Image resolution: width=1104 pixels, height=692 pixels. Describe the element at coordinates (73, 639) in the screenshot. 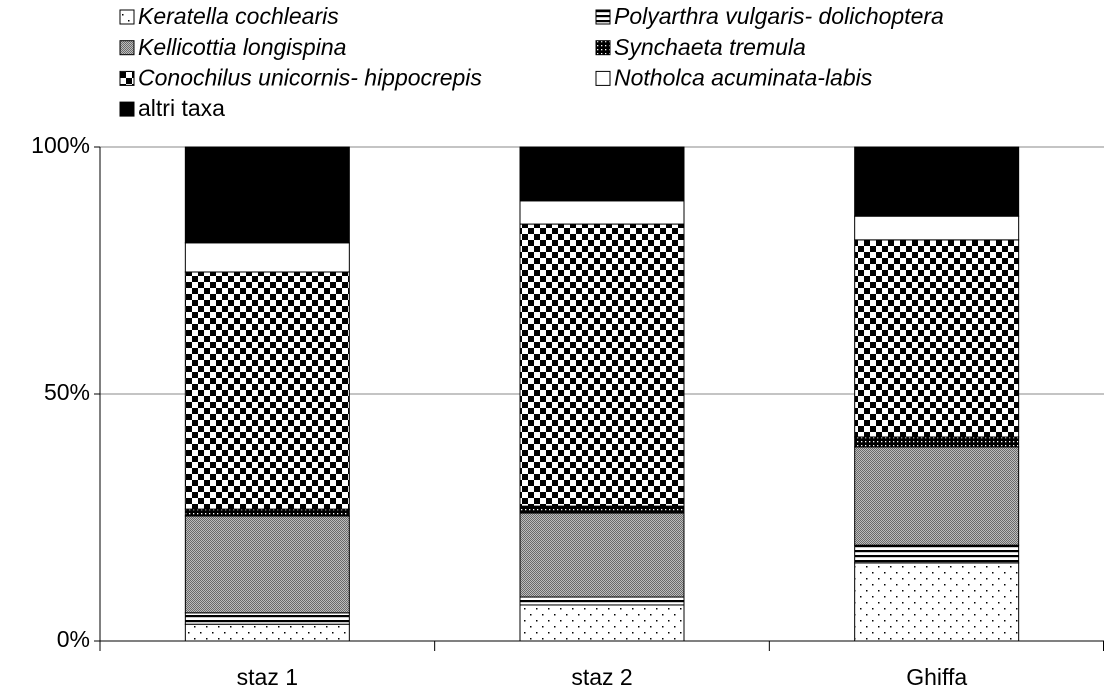

I see `y-tick-label: 0%` at that location.